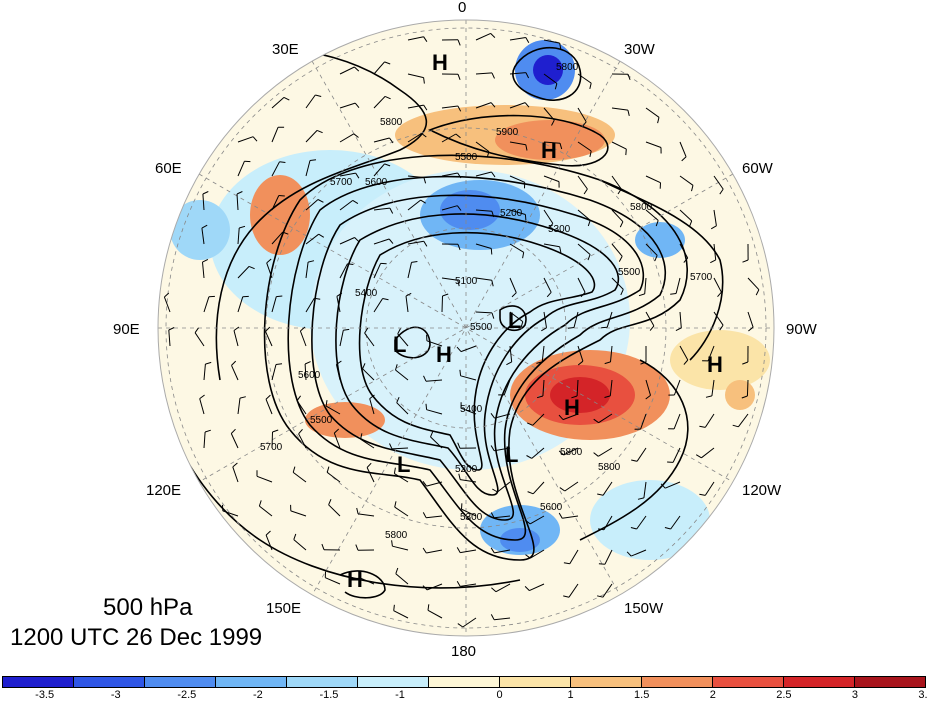  Describe the element at coordinates (551, 507) in the screenshot. I see `contour-label: 5600` at that location.